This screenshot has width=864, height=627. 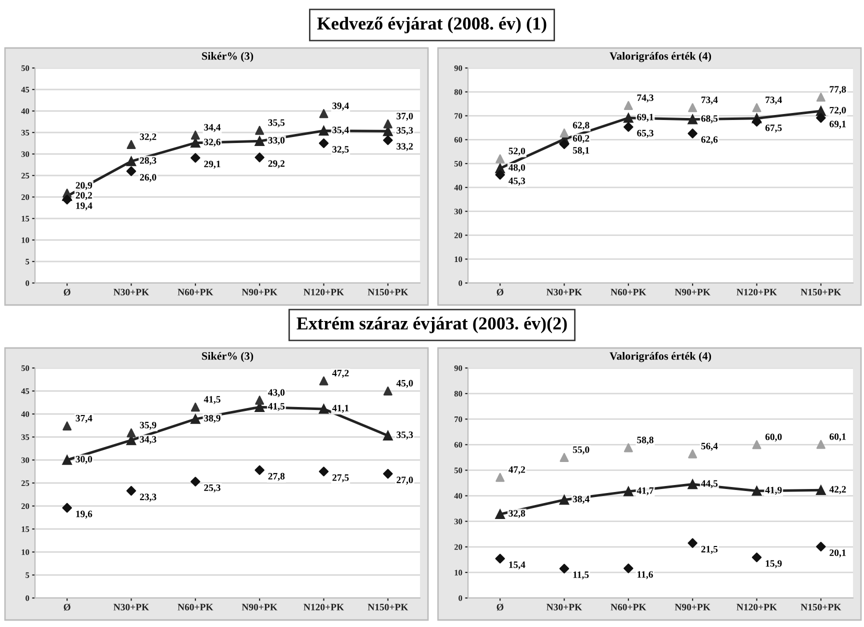 What do you see at coordinates (276, 140) in the screenshot?
I see `data-label: 33,0` at bounding box center [276, 140].